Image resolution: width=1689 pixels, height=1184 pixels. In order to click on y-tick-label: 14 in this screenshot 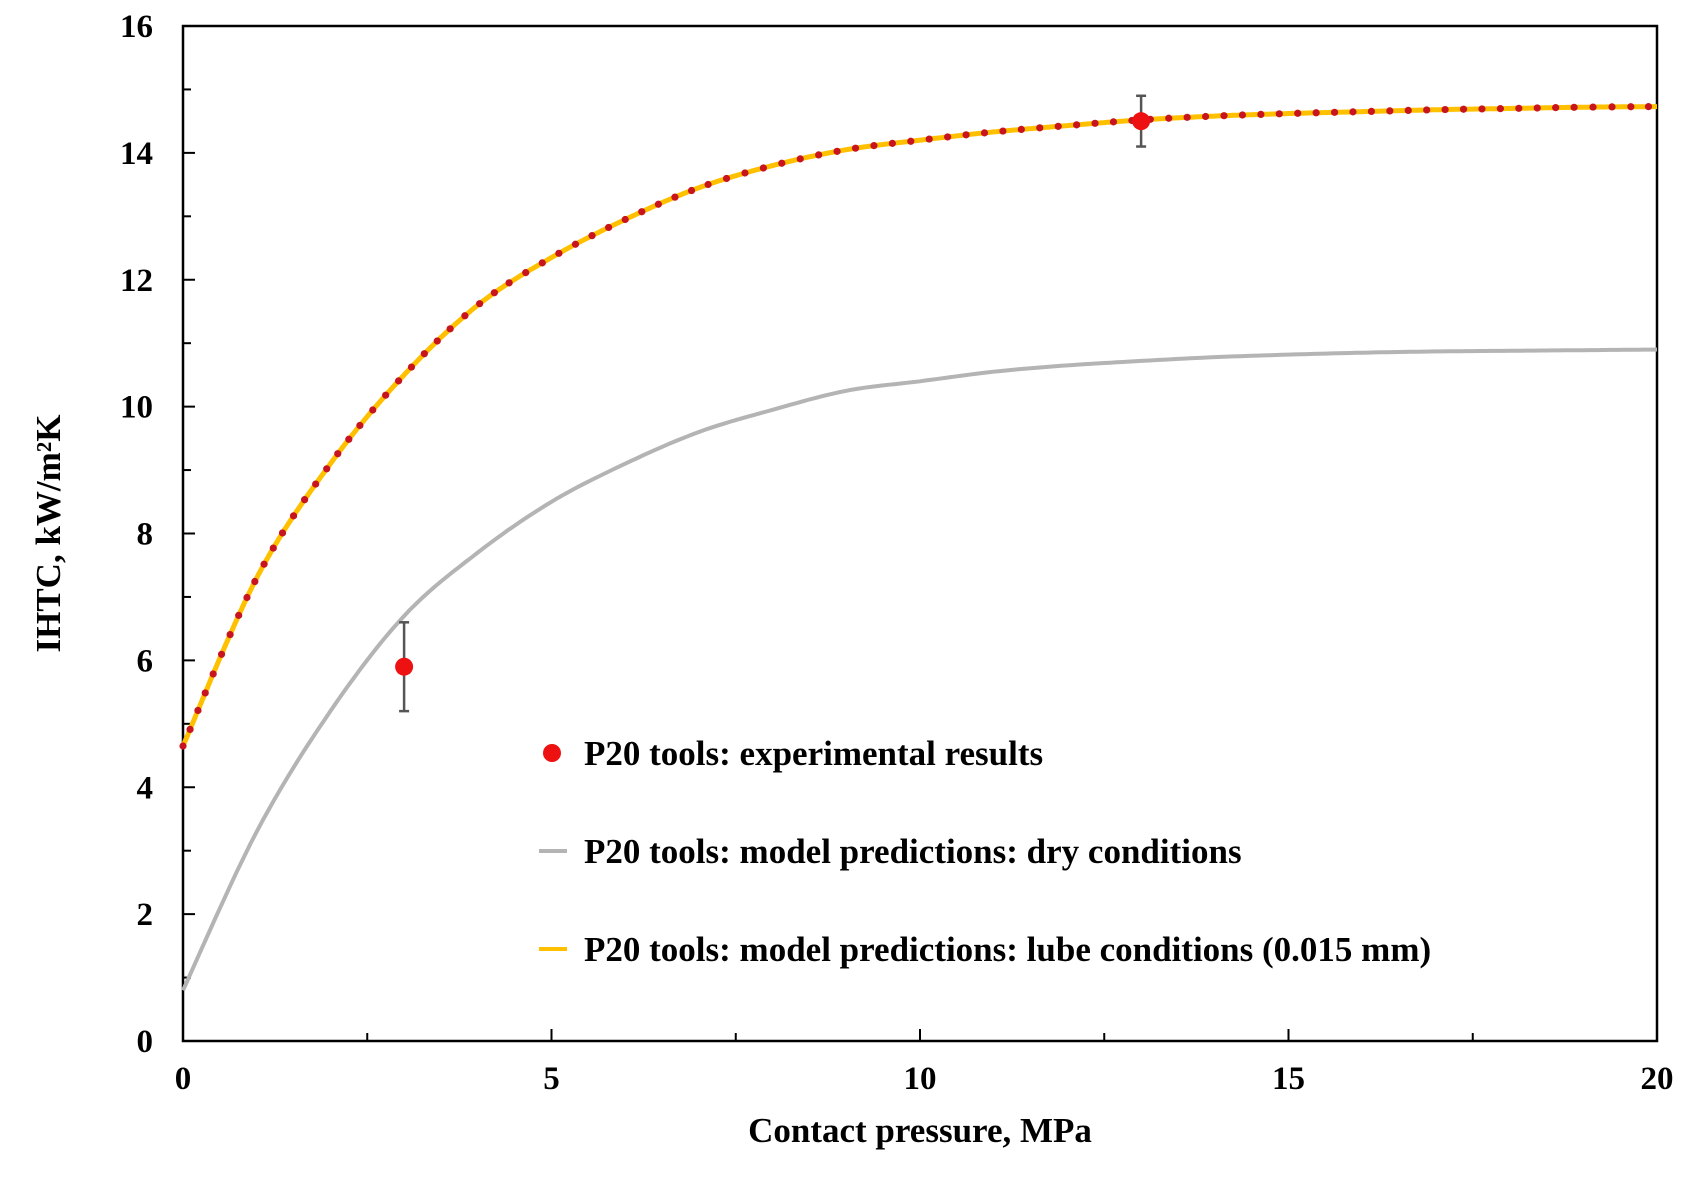, I will do `click(136, 154)`.